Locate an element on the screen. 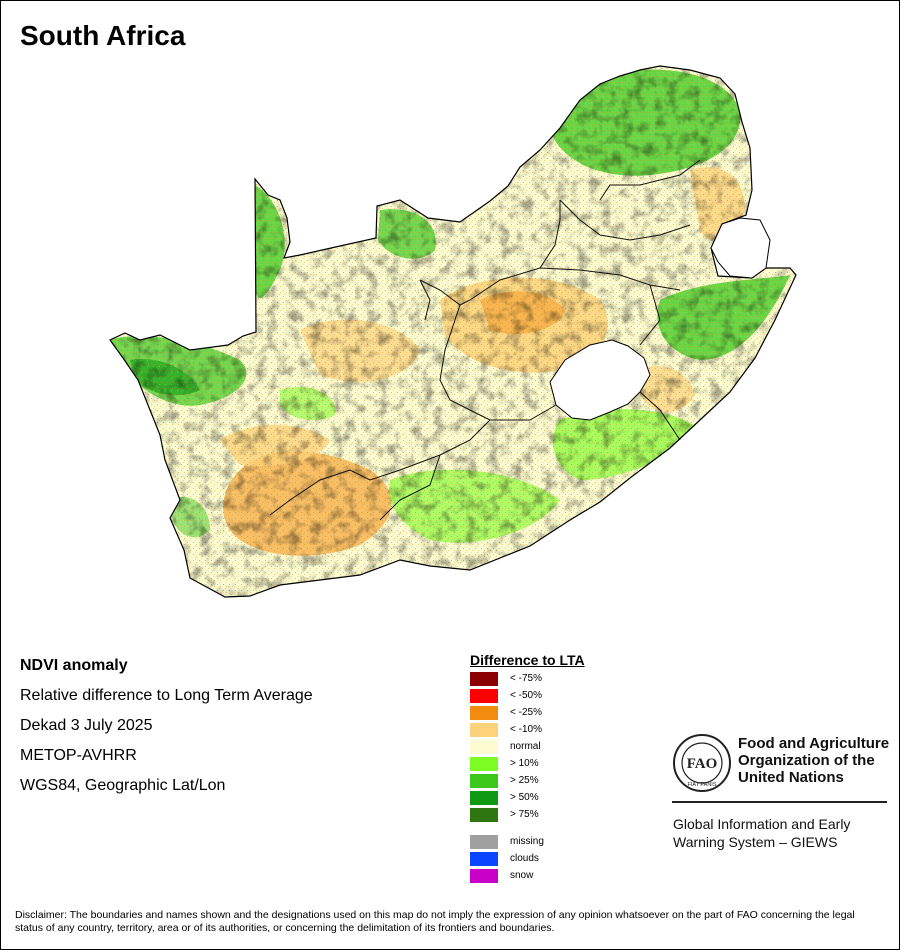 This screenshot has height=950, width=900. legend-label: < -75% is located at coordinates (526, 678).